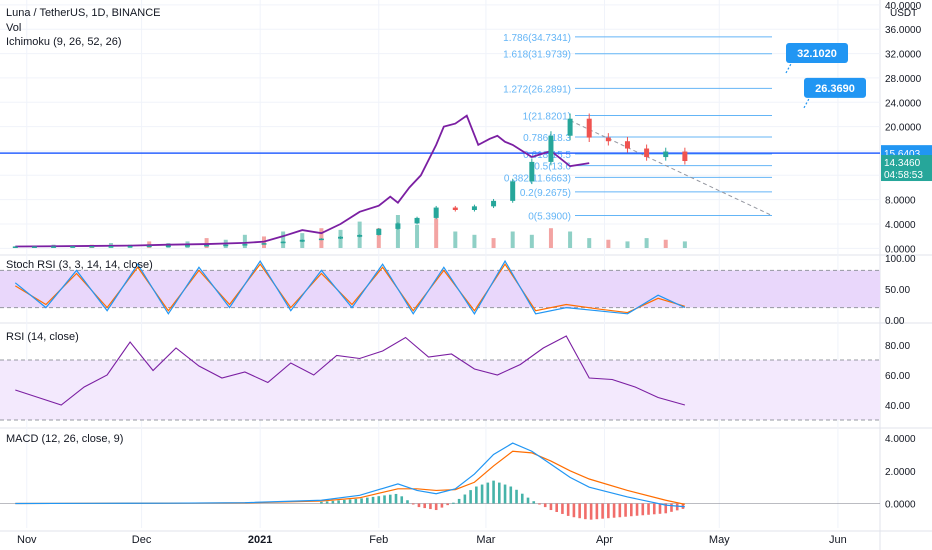 This screenshot has width=932, height=550. I want to click on x-tick-label: 2021, so click(260, 540).